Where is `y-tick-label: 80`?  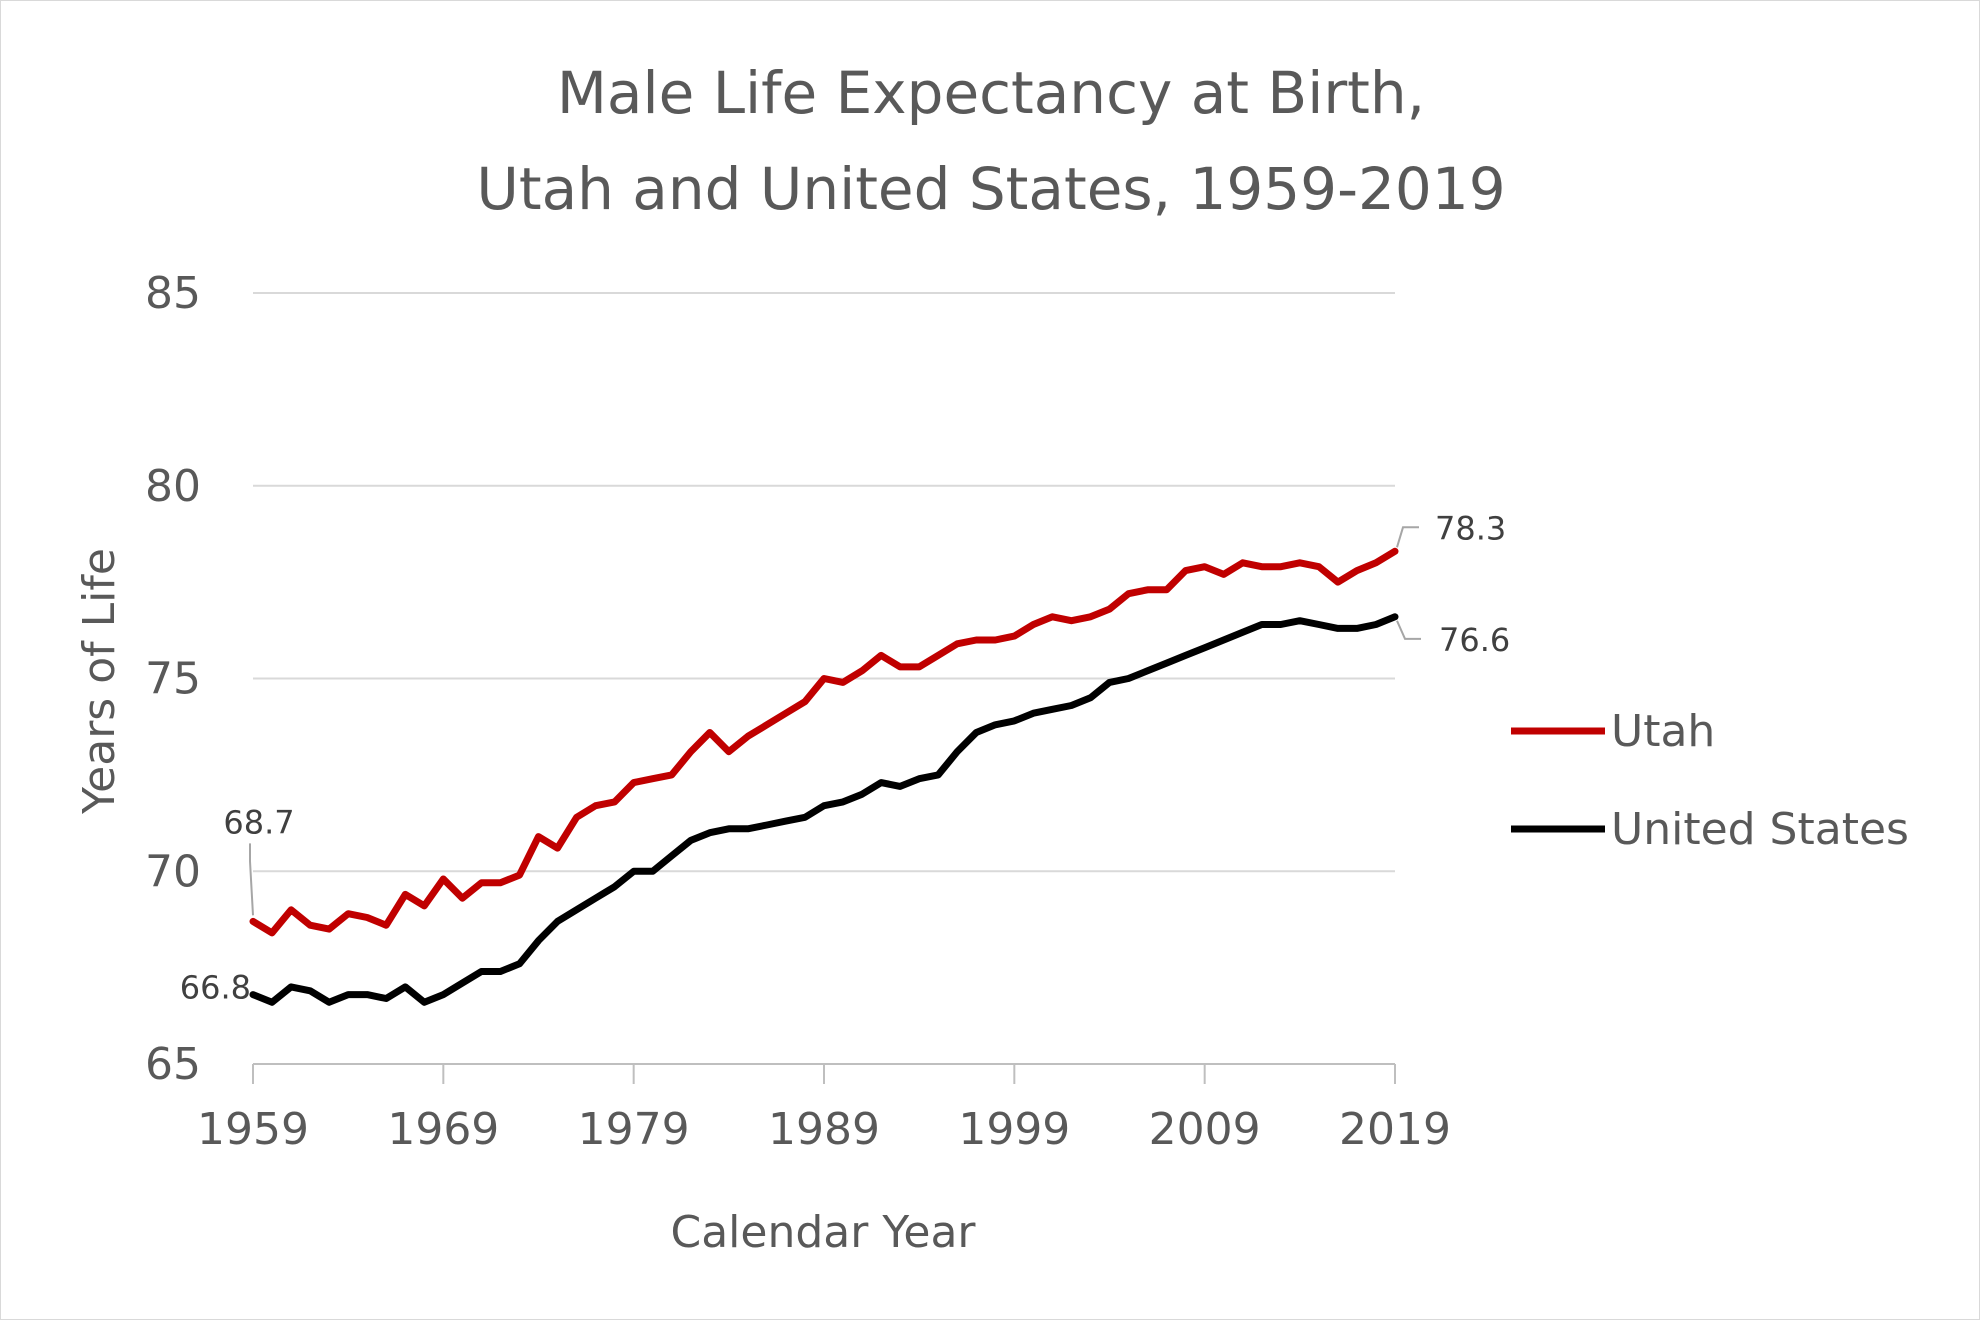
y-tick-label: 80 is located at coordinates (173, 486).